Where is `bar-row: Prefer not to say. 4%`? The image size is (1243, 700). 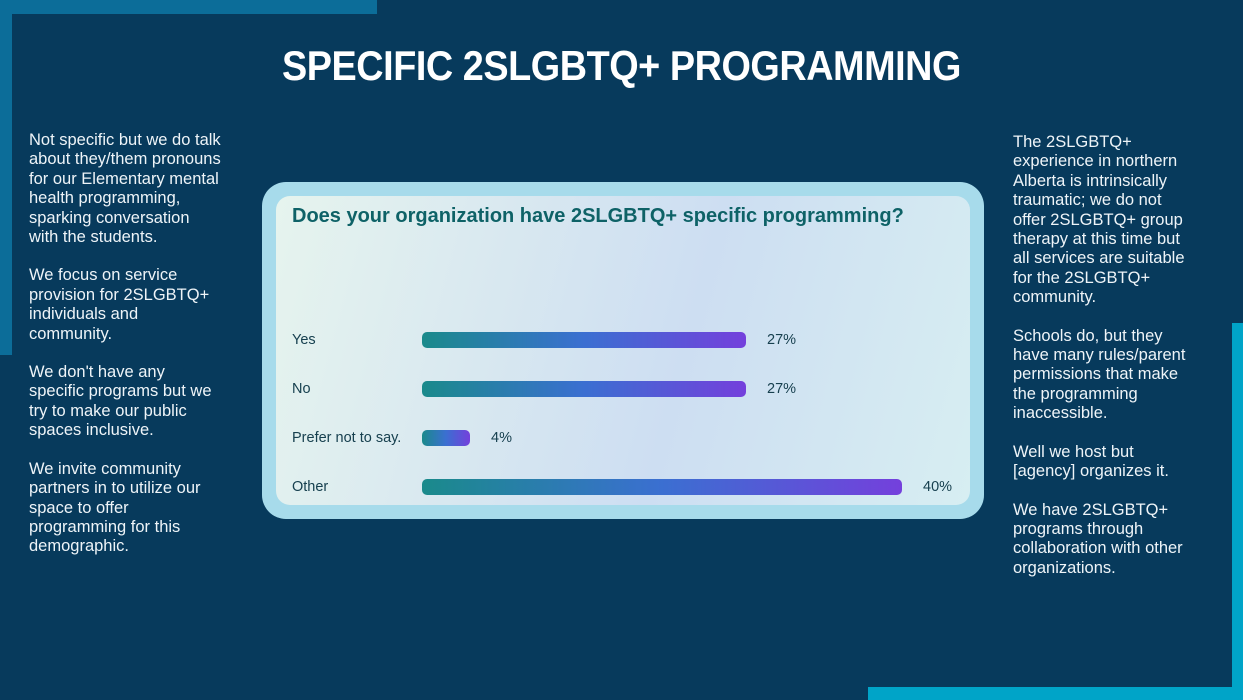 bar-row: Prefer not to say. 4% is located at coordinates (623, 437).